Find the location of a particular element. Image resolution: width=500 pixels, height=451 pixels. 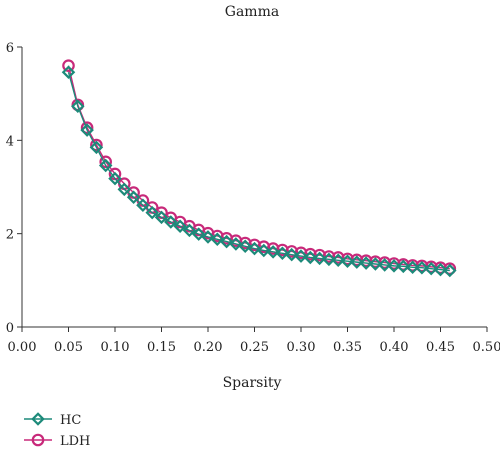

y-tick-label: 0 is located at coordinates (10, 328).